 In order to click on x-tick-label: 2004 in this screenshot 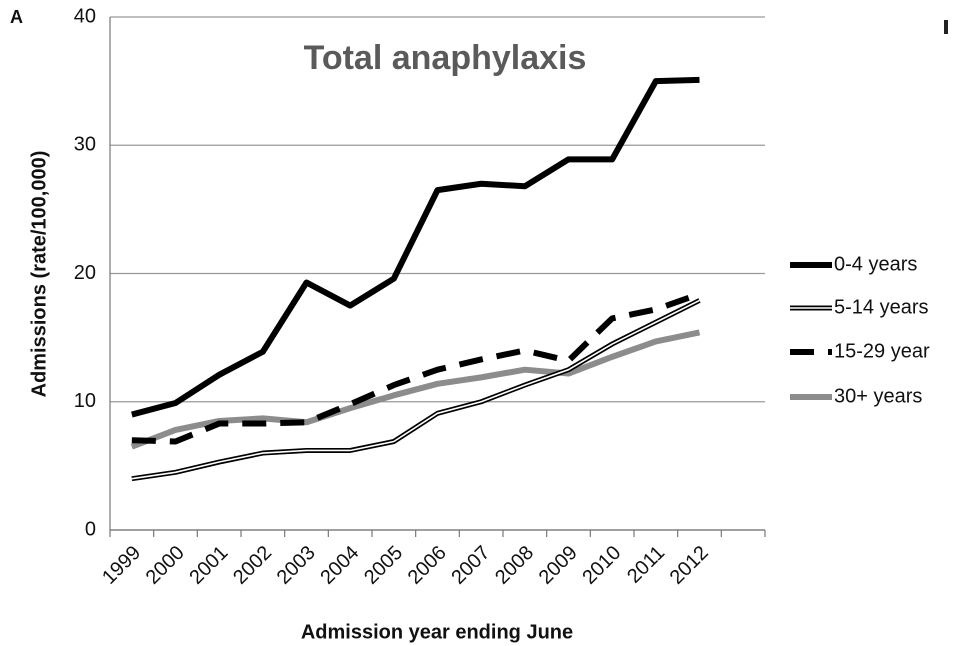, I will do `click(339, 565)`.